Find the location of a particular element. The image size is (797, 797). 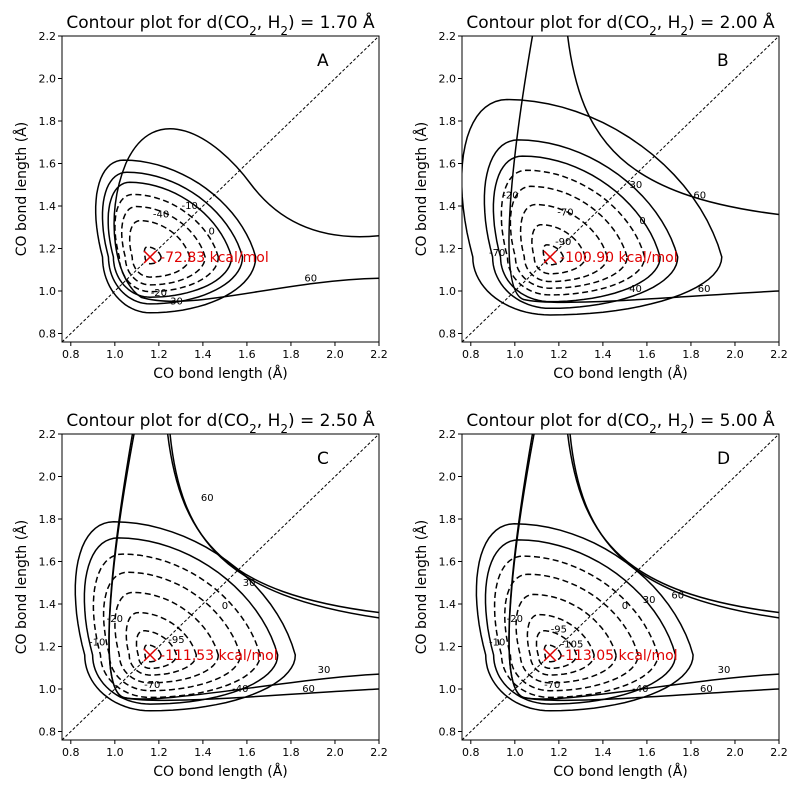

chart-title: Contour plot for d(CO2, H2) = 2.00 Å is located at coordinates (620, 24).